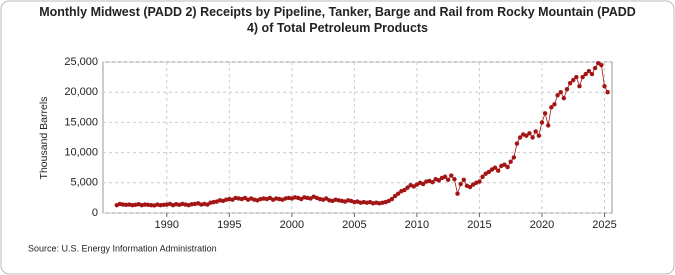  What do you see at coordinates (95, 213) in the screenshot?
I see `y-tick-label: 0` at bounding box center [95, 213].